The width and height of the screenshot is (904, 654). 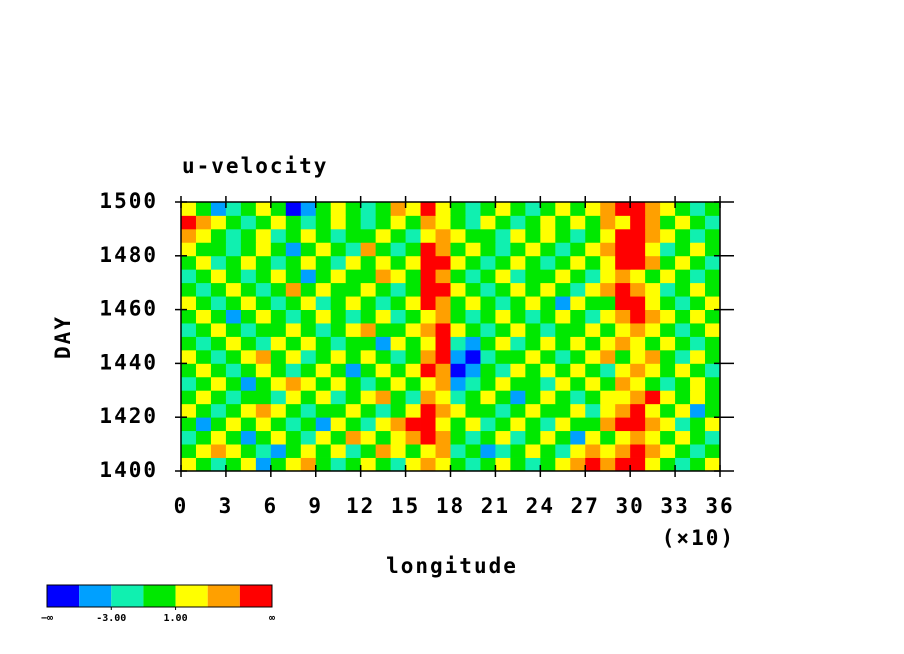 What do you see at coordinates (128, 416) in the screenshot?
I see `y-tick-label: 1420` at bounding box center [128, 416].